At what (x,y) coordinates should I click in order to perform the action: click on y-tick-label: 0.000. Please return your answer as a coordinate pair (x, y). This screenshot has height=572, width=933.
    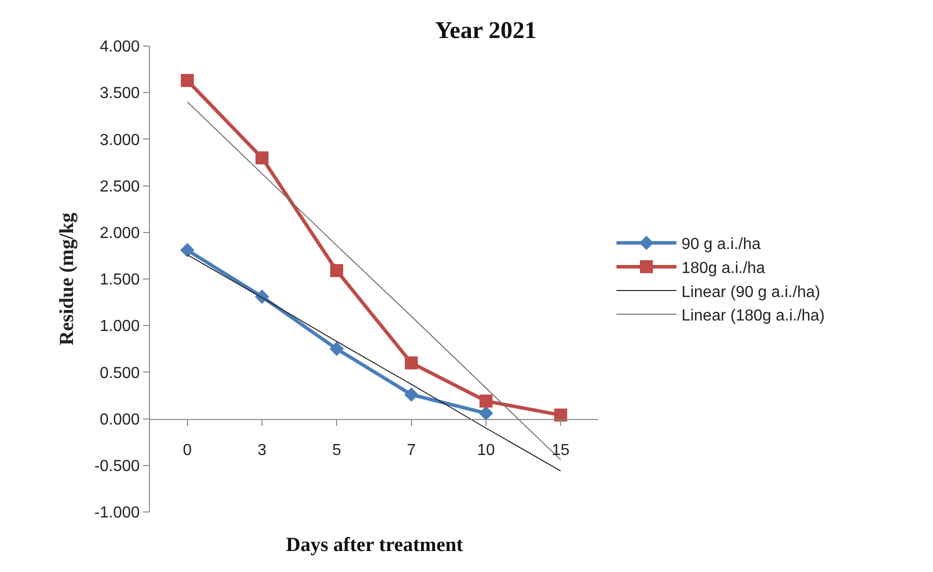
    Looking at the image, I should click on (120, 419).